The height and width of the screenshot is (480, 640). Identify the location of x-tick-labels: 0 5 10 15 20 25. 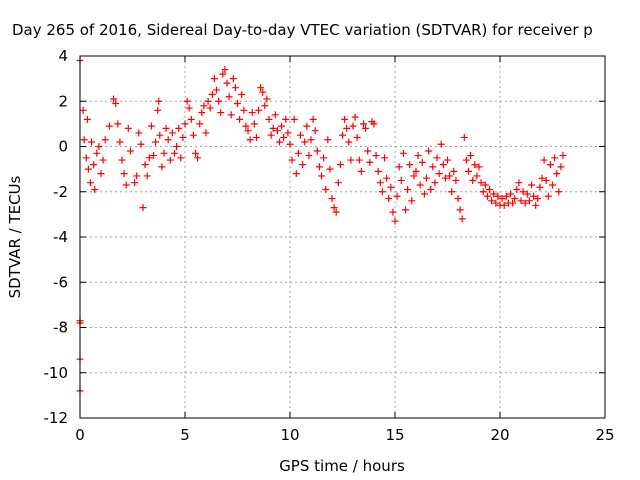
(344, 435).